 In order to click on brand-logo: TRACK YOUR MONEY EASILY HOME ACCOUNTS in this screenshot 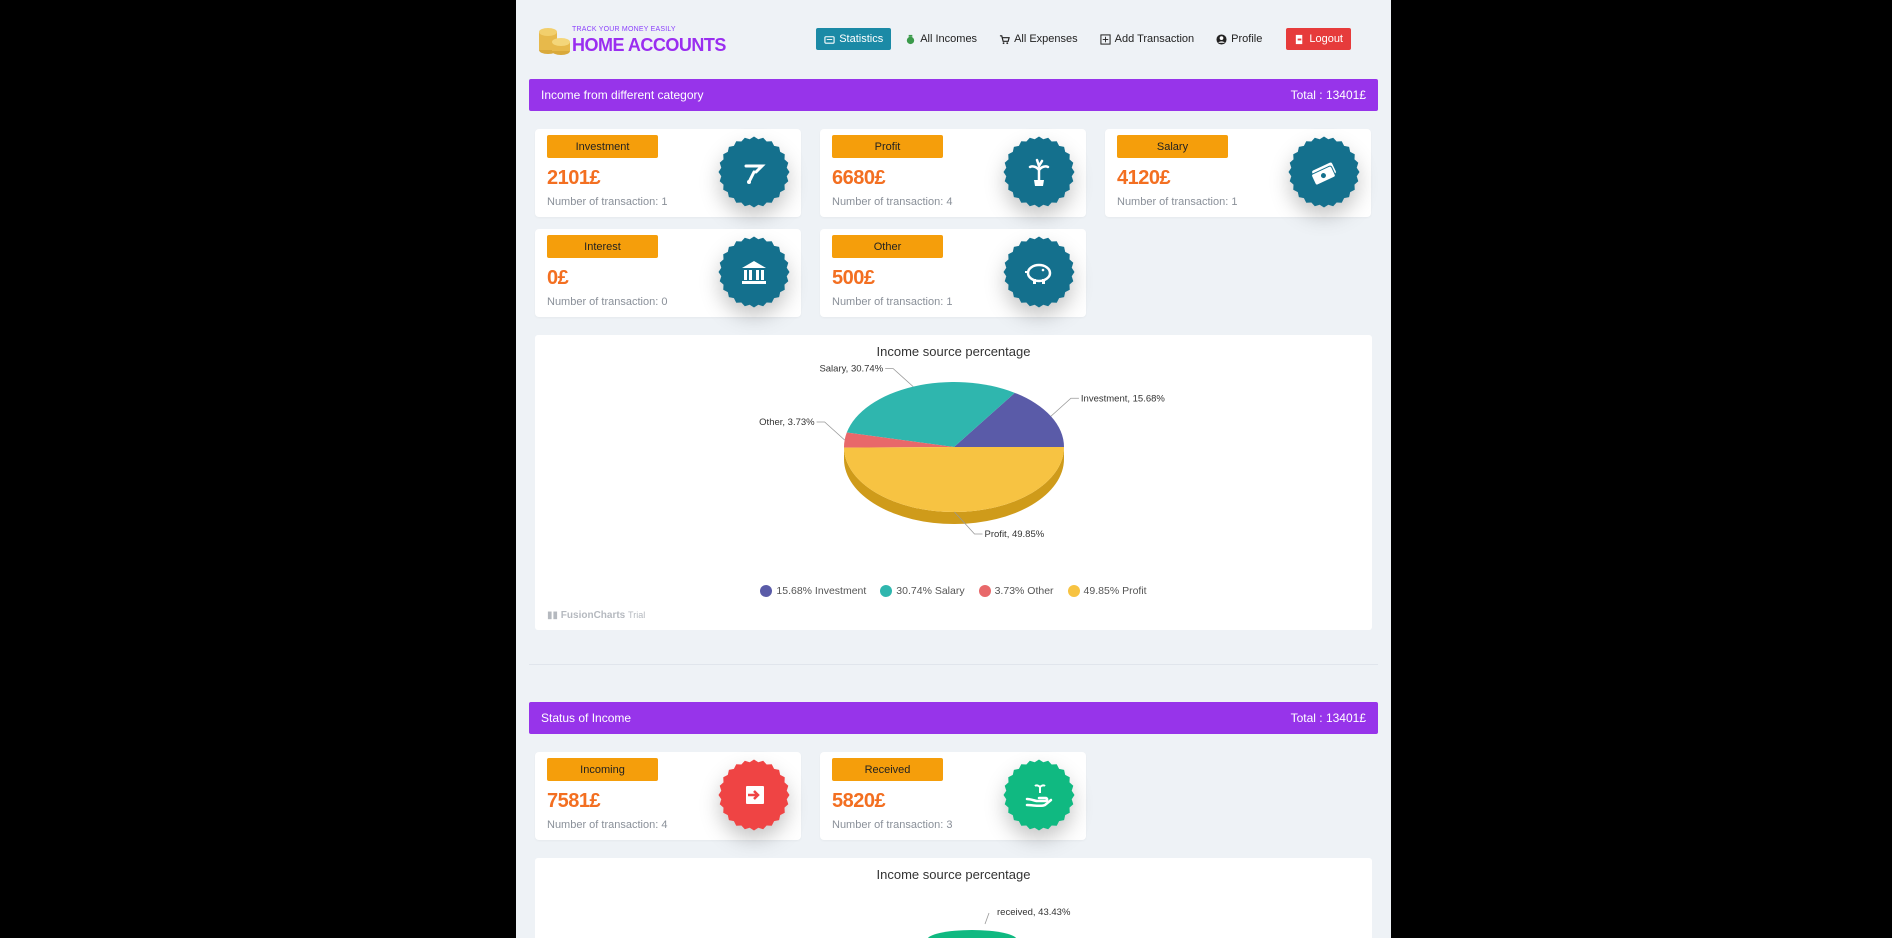, I will do `click(631, 40)`.